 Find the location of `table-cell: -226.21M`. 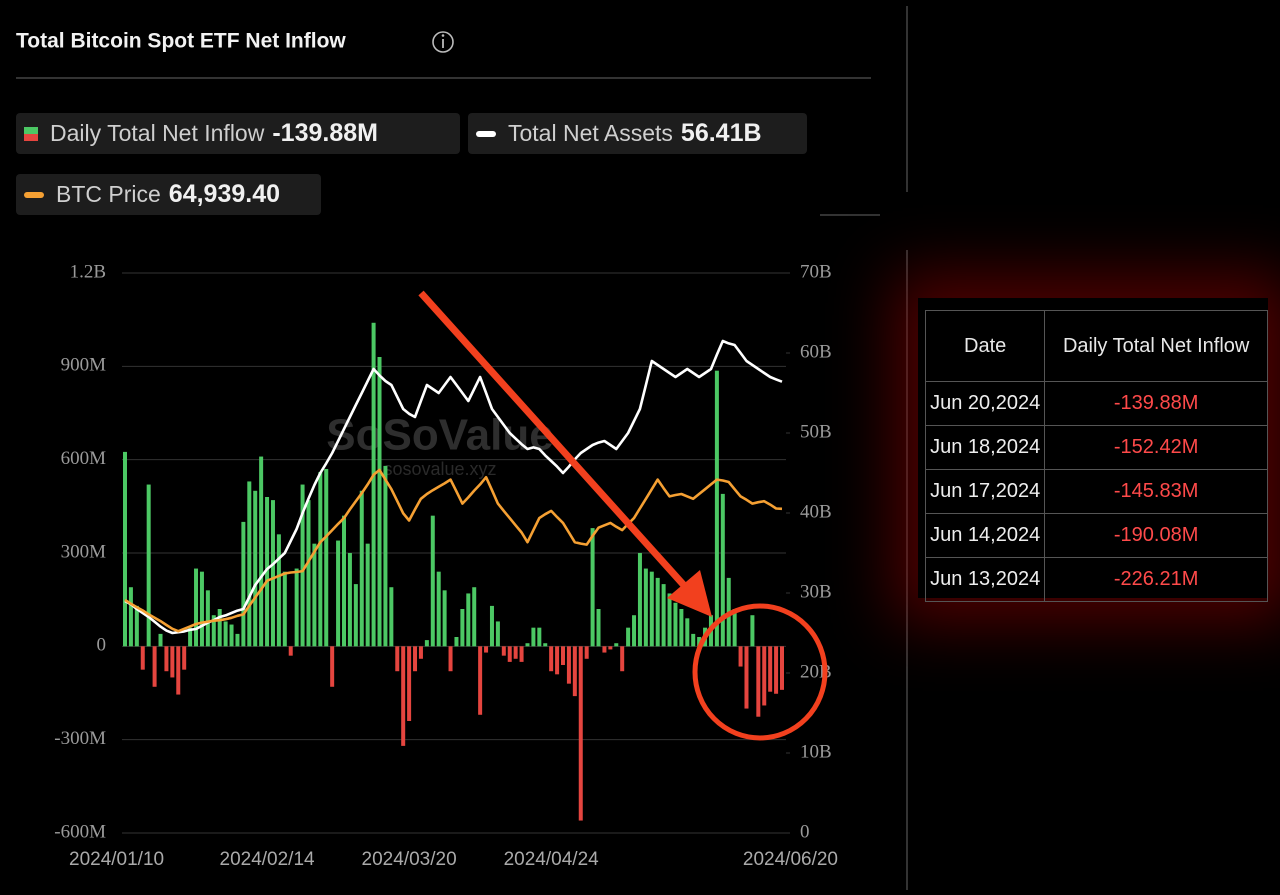

table-cell: -226.21M is located at coordinates (1156, 579).